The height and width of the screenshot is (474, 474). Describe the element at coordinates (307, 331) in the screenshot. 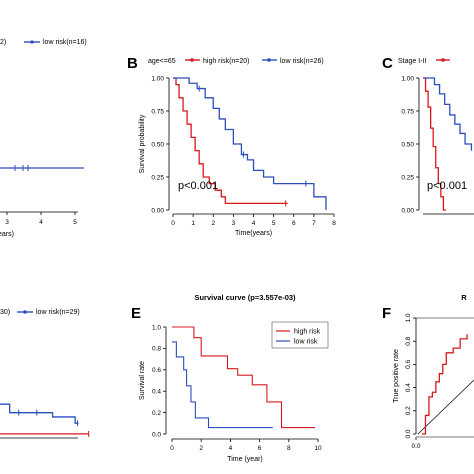

I see `legend-label-high: high risk` at that location.